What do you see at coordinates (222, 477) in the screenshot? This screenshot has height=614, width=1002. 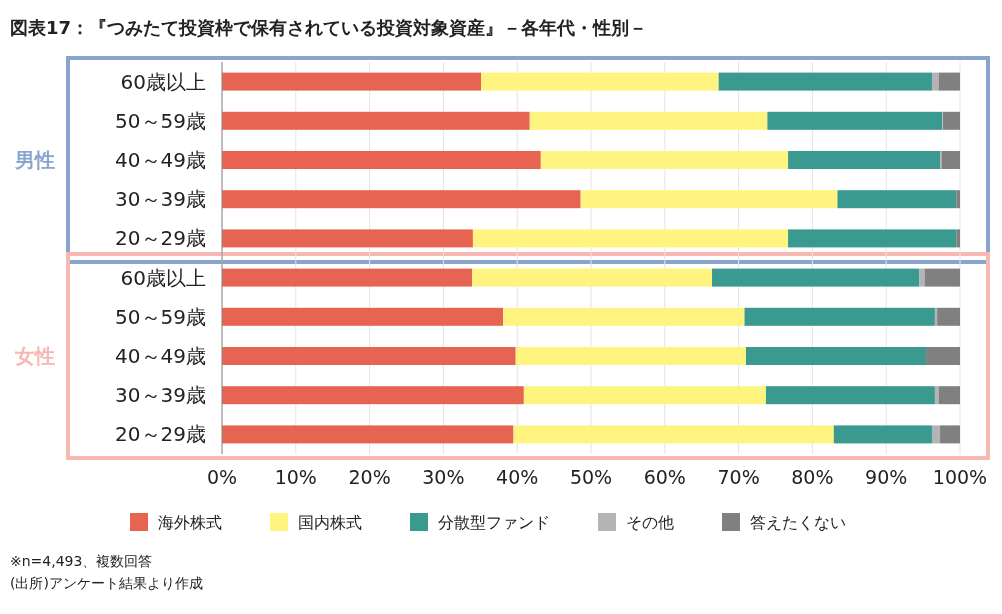 I see `x-tick-label: 0%` at bounding box center [222, 477].